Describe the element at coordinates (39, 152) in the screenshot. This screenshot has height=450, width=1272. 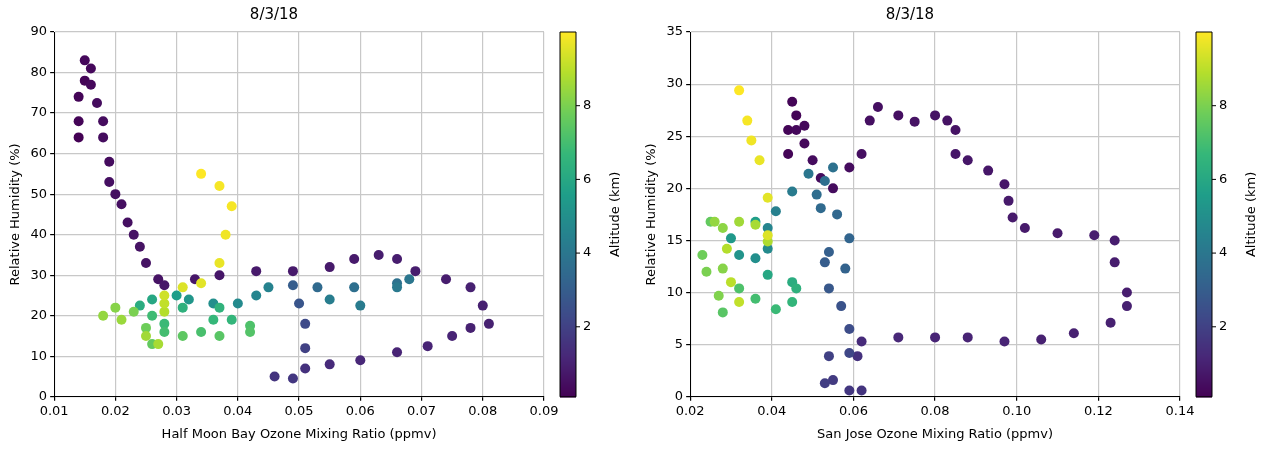
I see `y-tick-label: 60` at that location.